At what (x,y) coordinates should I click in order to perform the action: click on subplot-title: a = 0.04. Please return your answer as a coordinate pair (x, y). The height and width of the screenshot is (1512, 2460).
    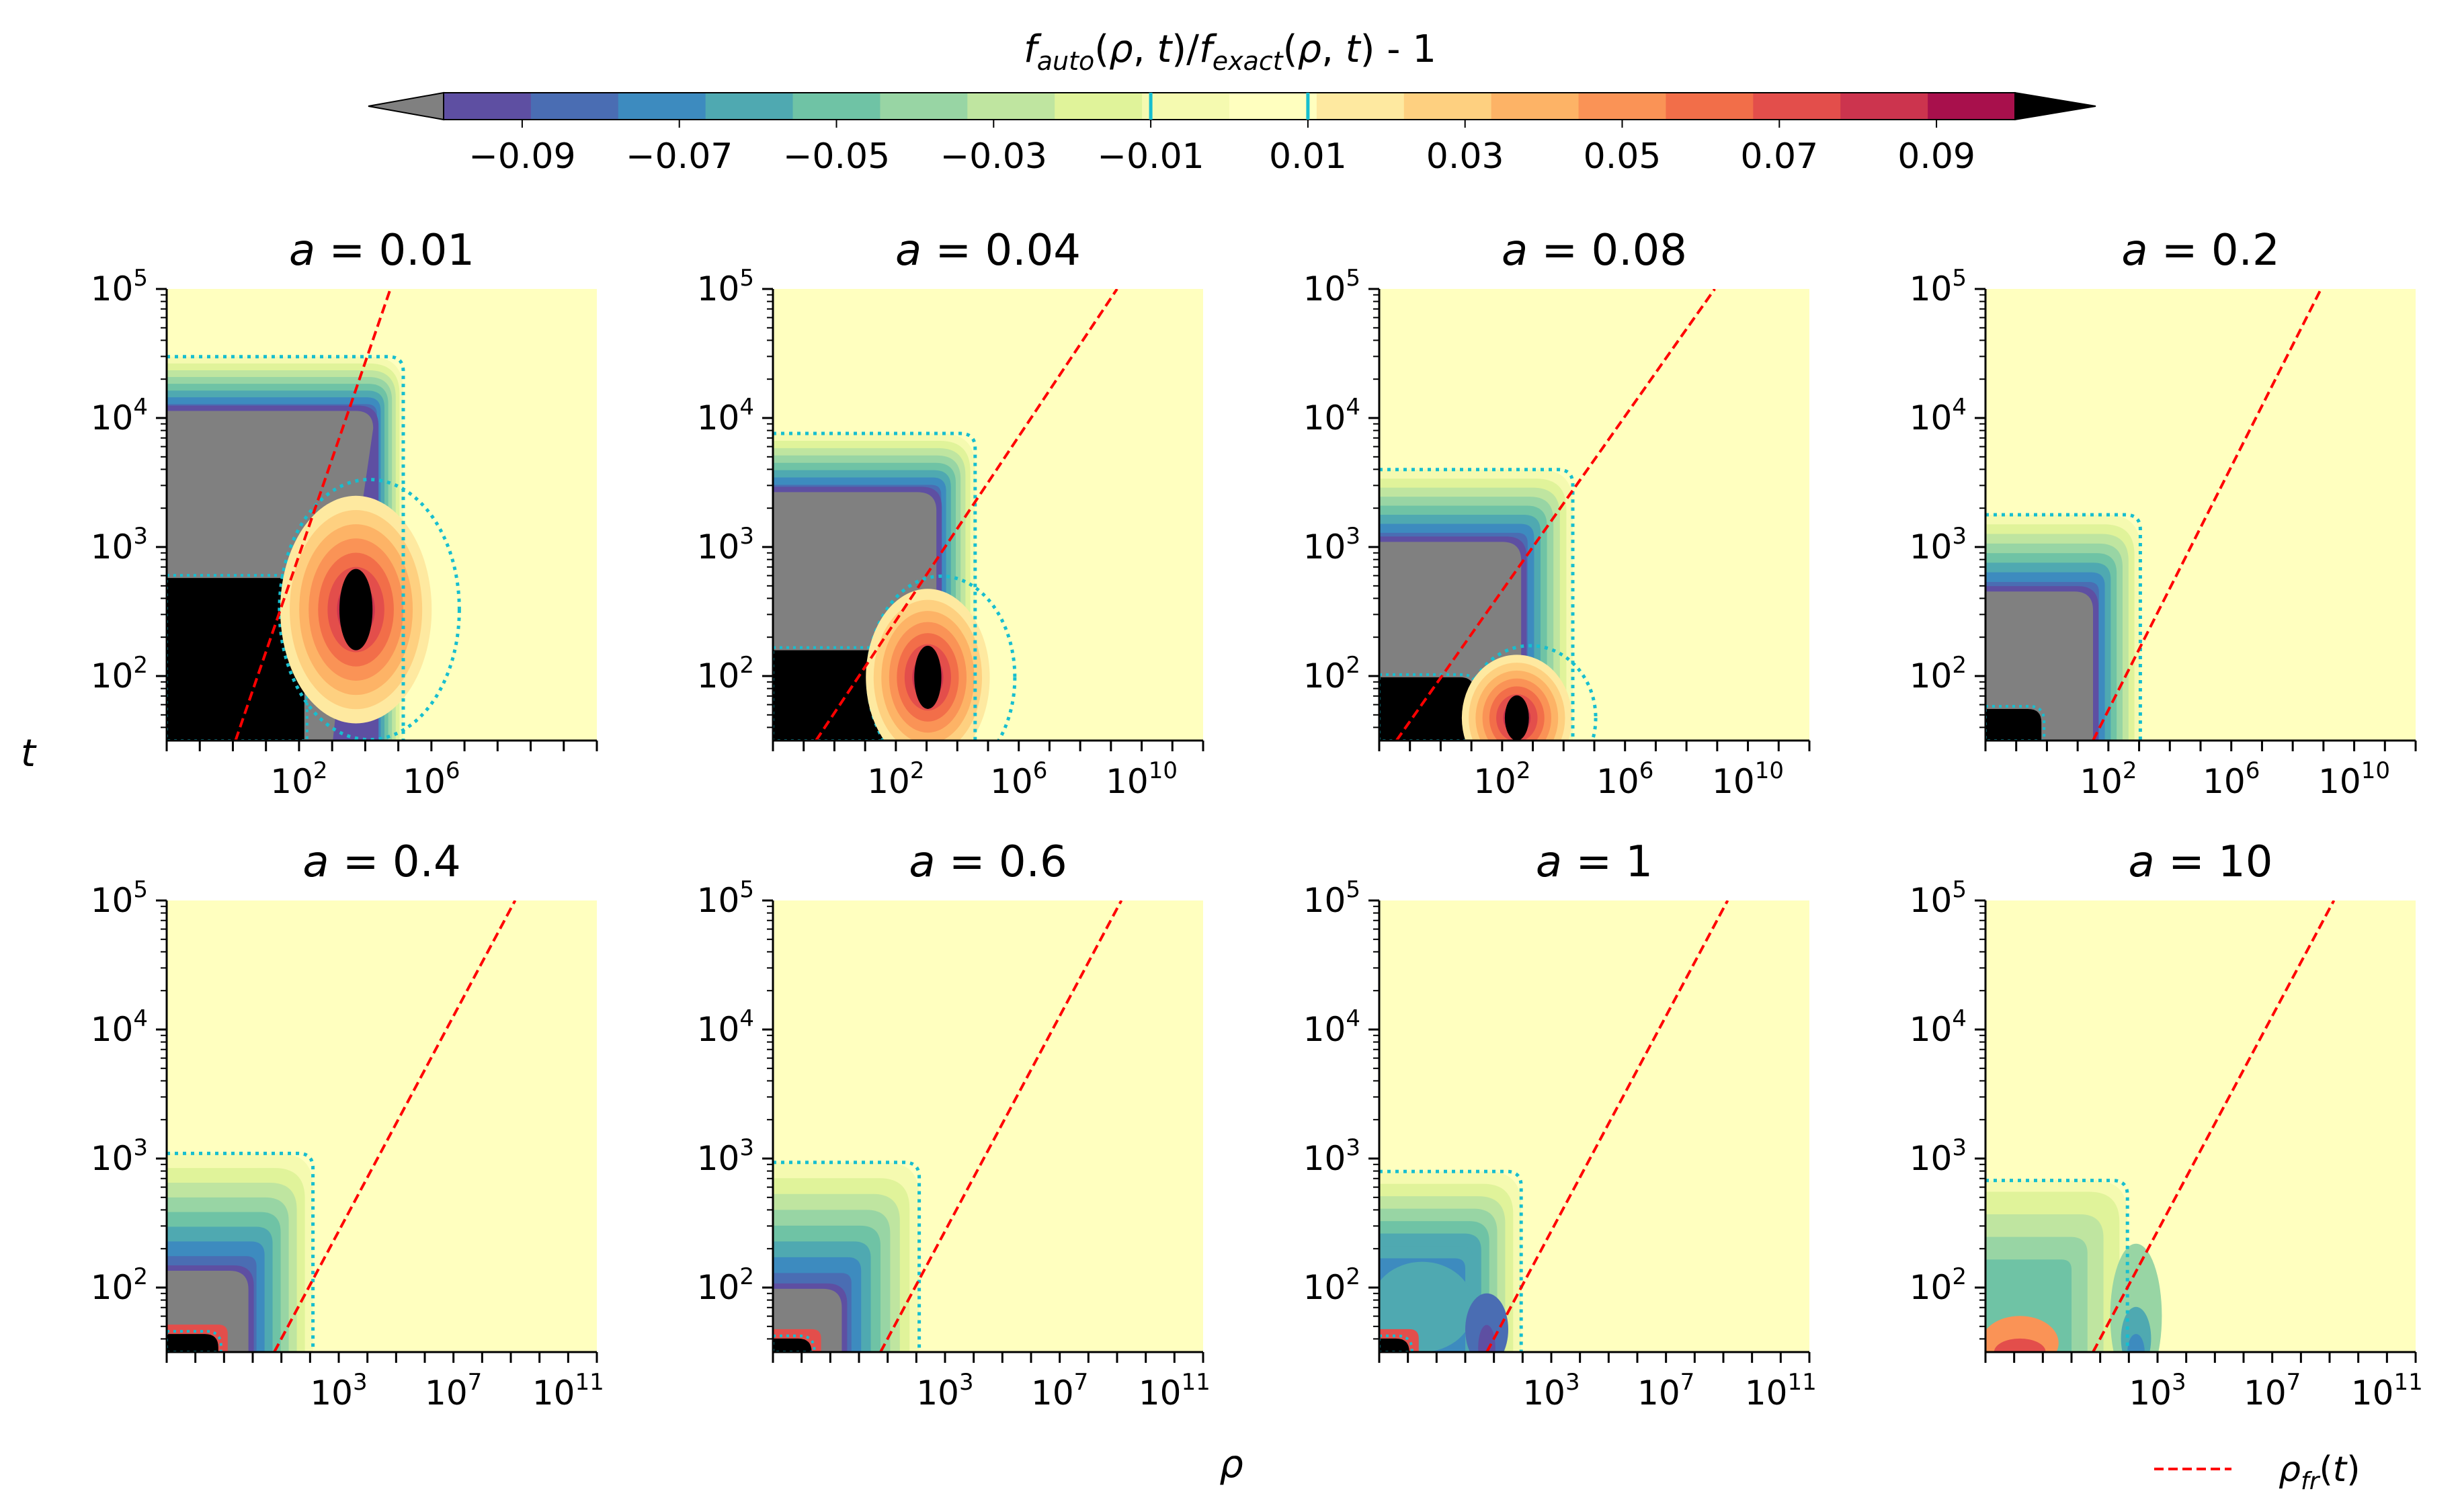
    Looking at the image, I should click on (988, 251).